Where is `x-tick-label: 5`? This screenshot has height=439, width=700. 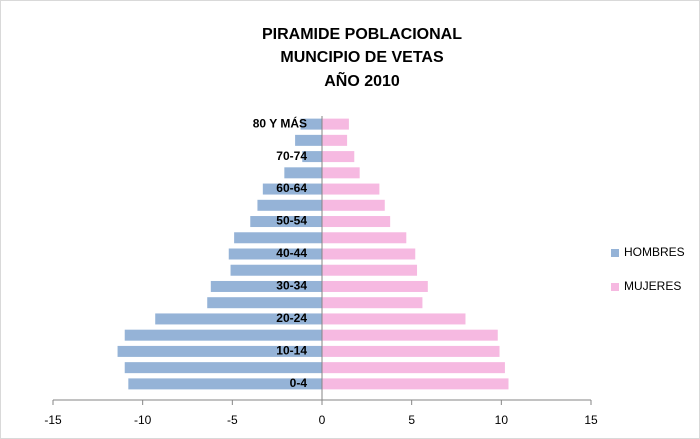 x-tick-label: 5 is located at coordinates (411, 420).